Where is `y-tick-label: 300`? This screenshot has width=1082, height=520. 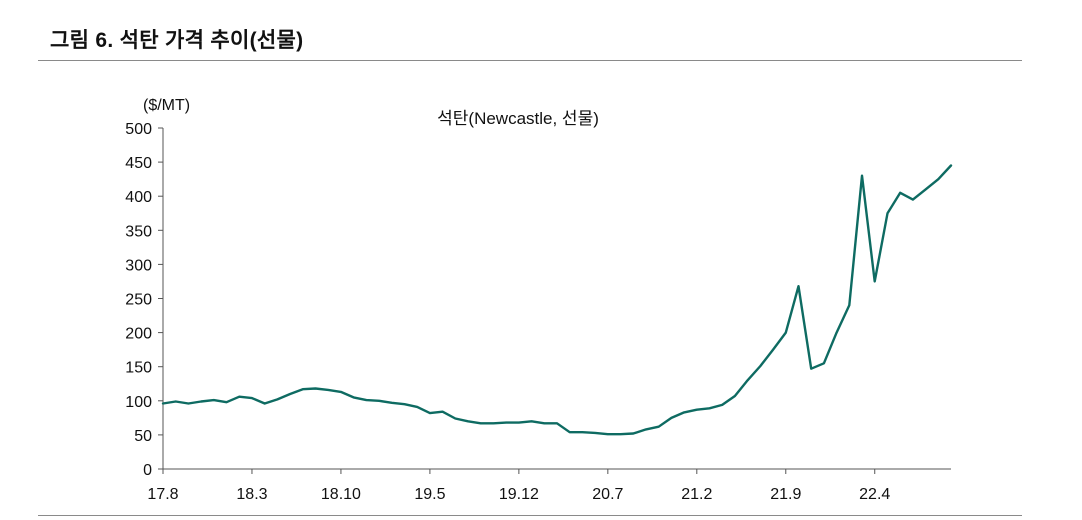 y-tick-label: 300 is located at coordinates (138, 265).